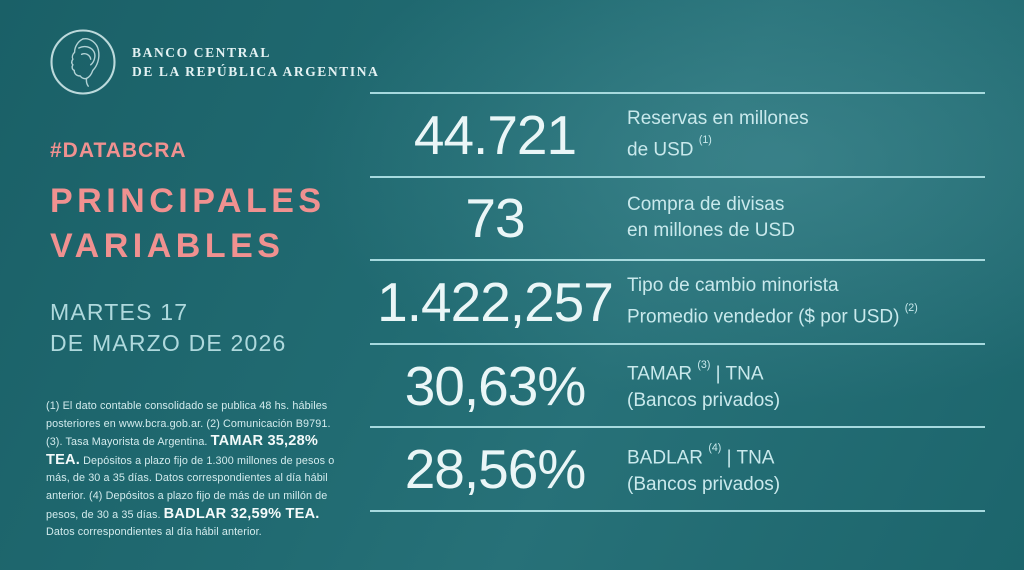 This screenshot has width=1024, height=570. I want to click on bcra-logo: BANCO CENTRAL DE LA REPÚBLICA ARGENTINA, so click(213, 62).